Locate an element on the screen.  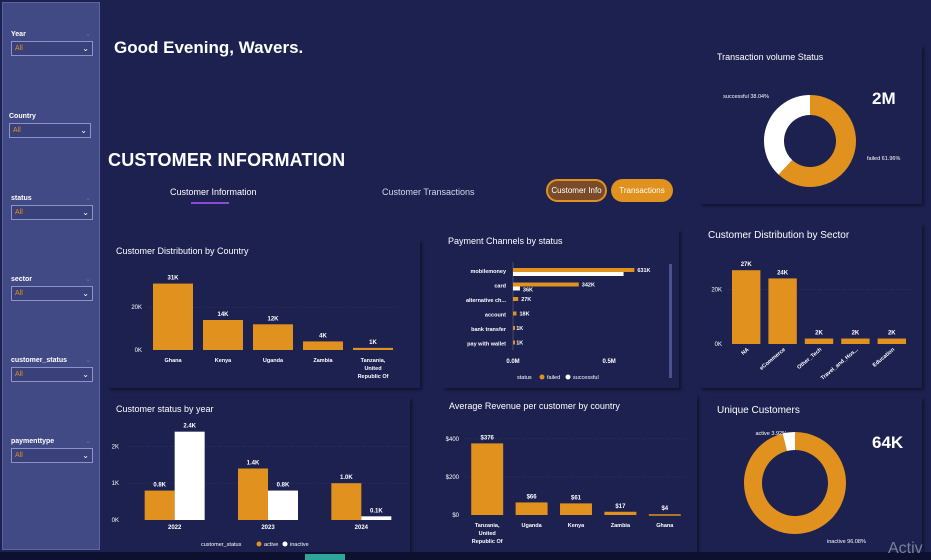
paymenttype-dropdown: All ⌄ is located at coordinates (52, 455).